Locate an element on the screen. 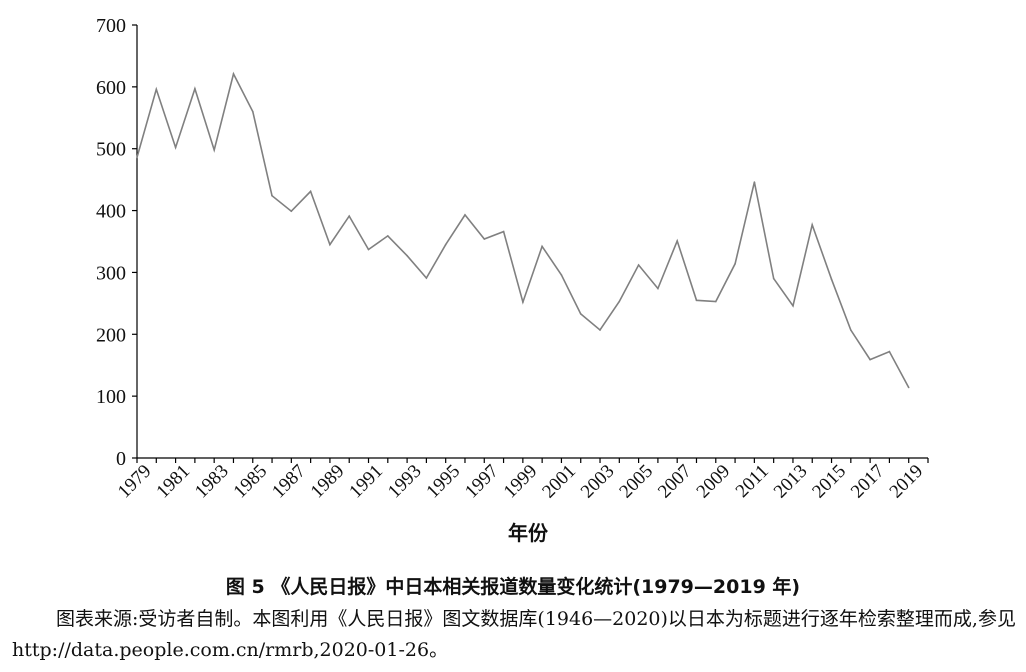 This screenshot has height=672, width=1026. y-tick-label: 100 is located at coordinates (111, 397).